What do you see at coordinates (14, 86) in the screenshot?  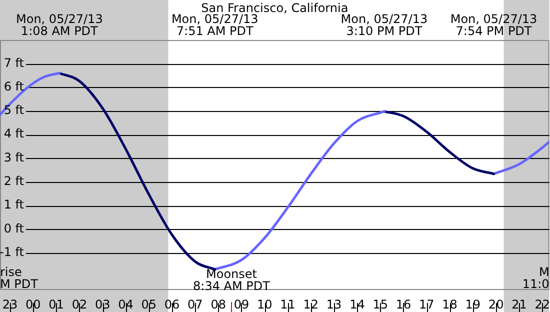 I see `y-tick-label: 6 ft` at bounding box center [14, 86].